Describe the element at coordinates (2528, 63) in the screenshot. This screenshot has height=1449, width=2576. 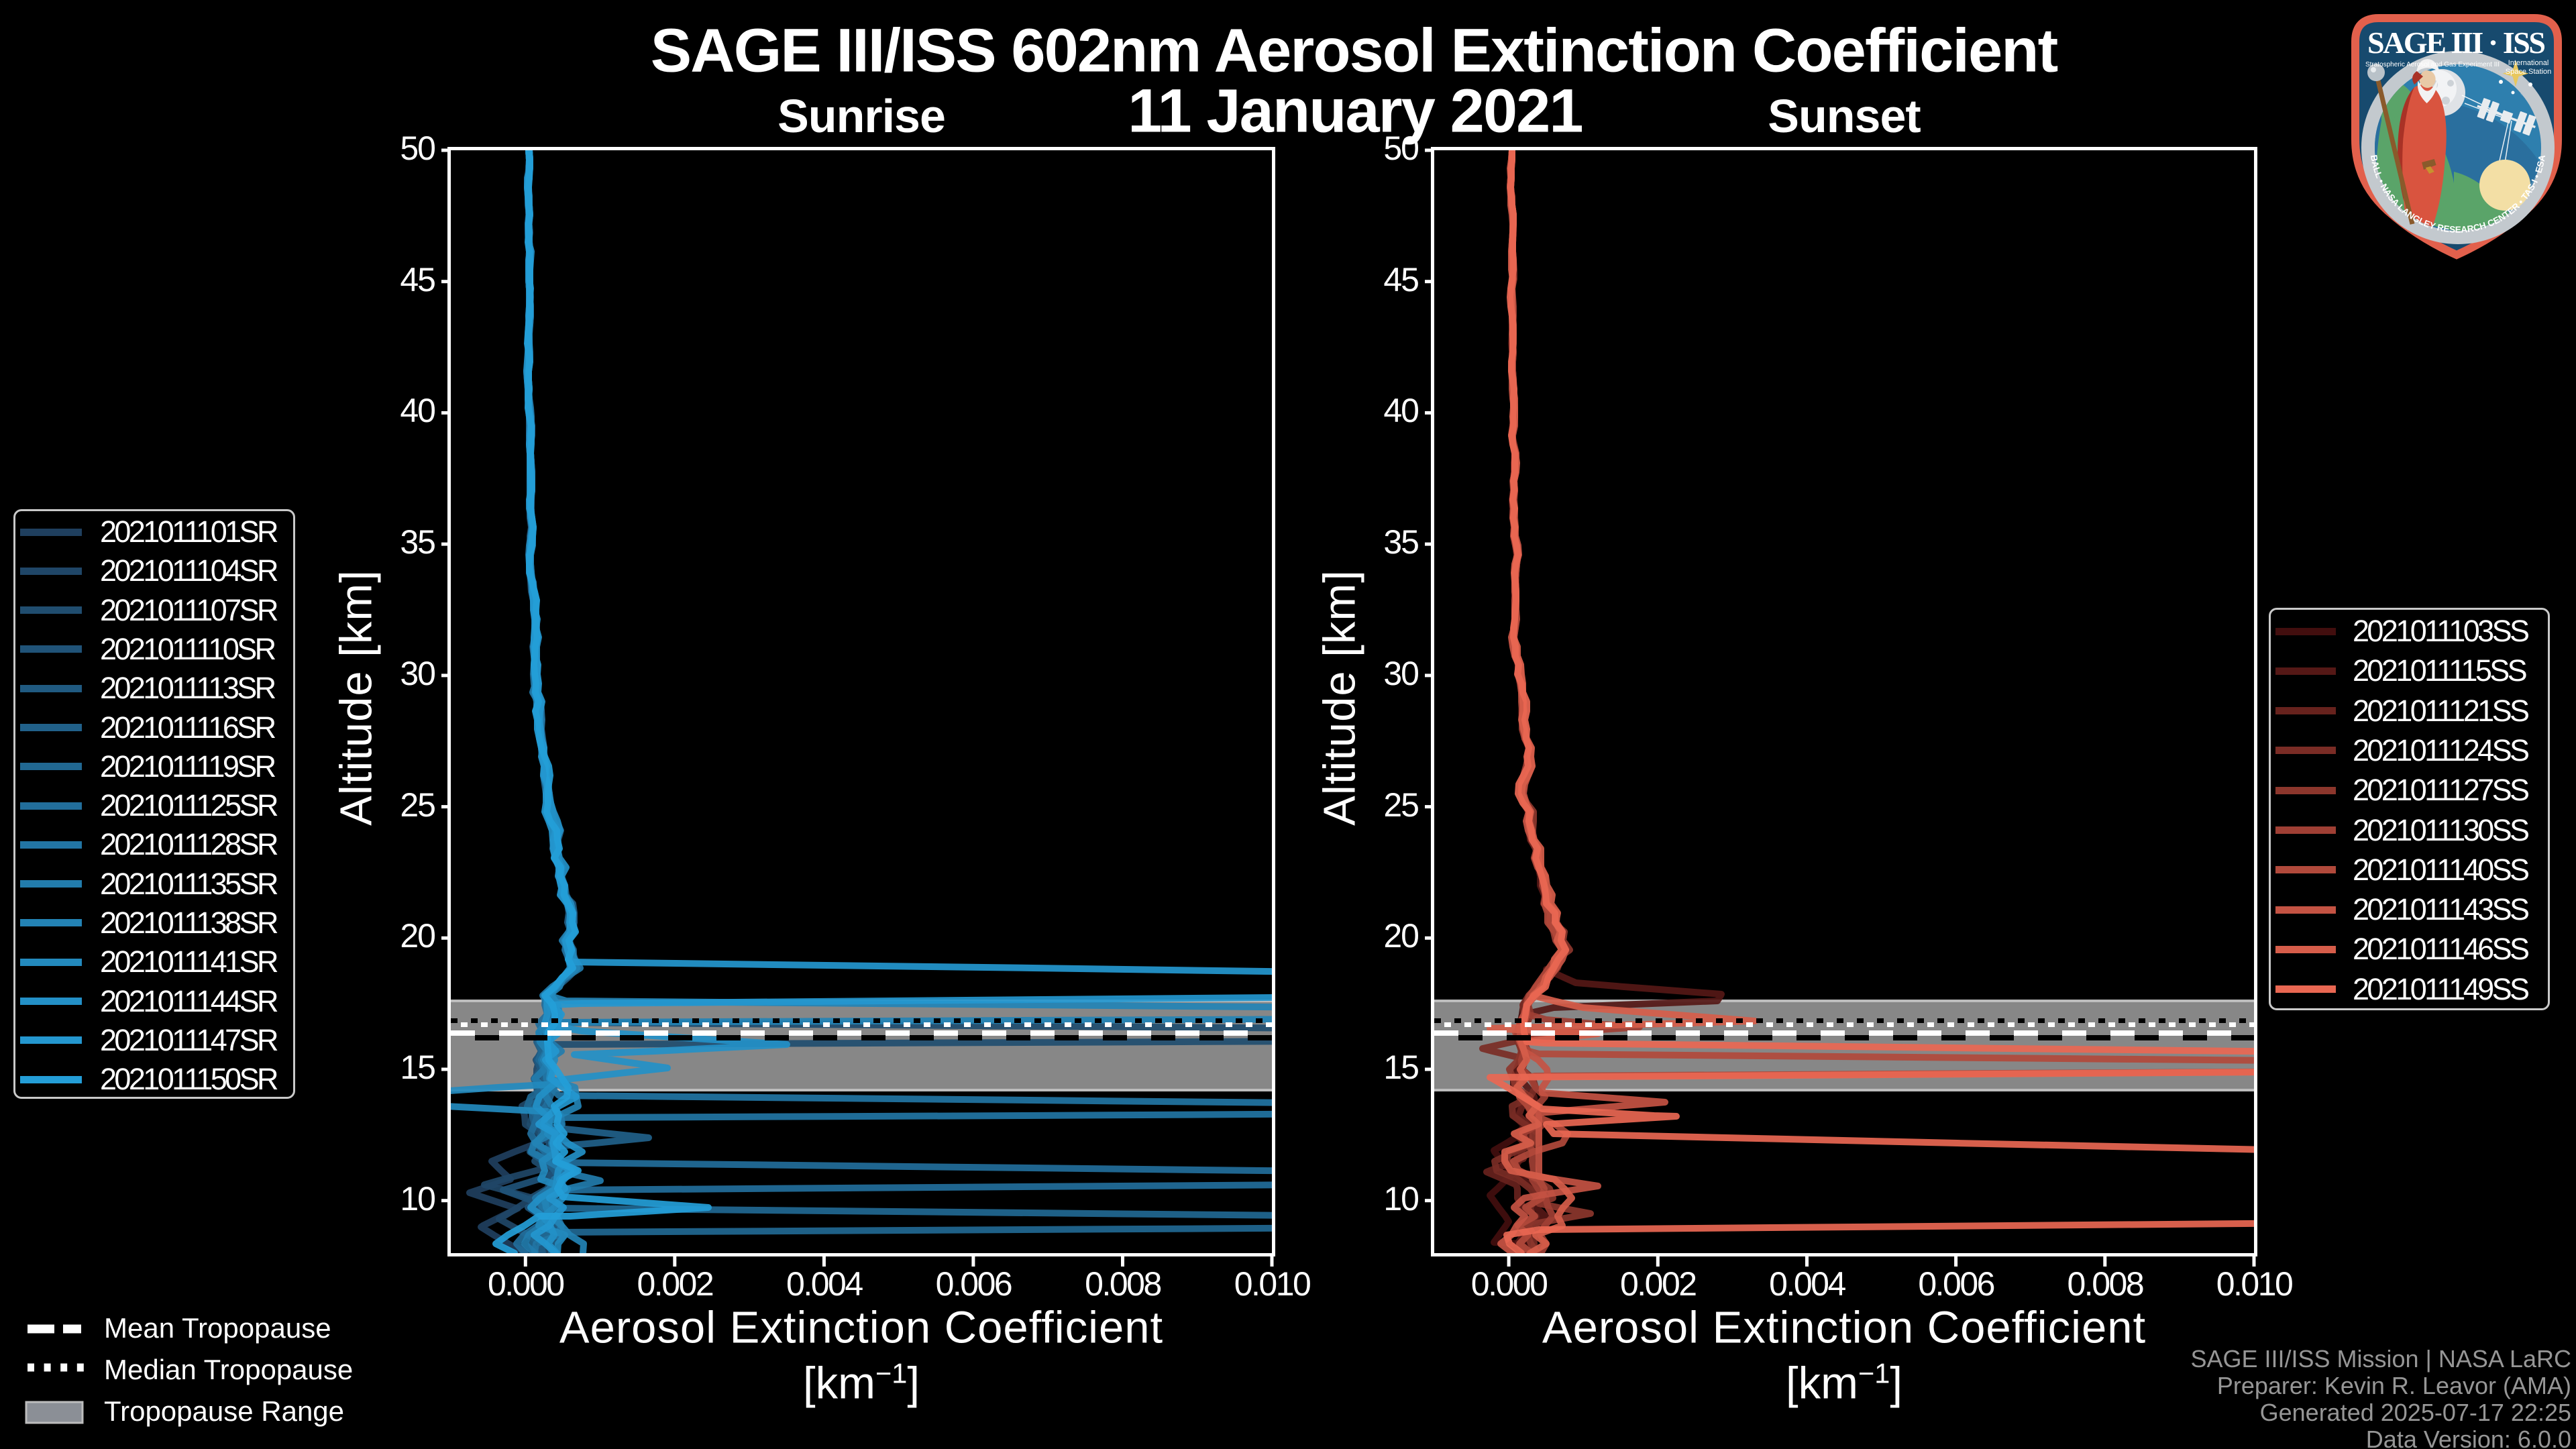
I see `svg-text: International` at that location.